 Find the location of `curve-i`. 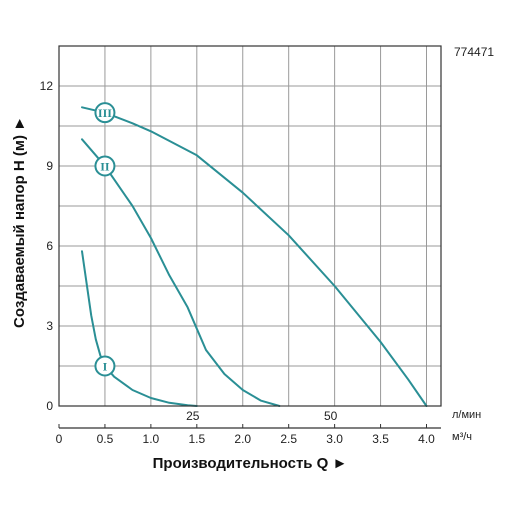

curve-i is located at coordinates (139, 328).